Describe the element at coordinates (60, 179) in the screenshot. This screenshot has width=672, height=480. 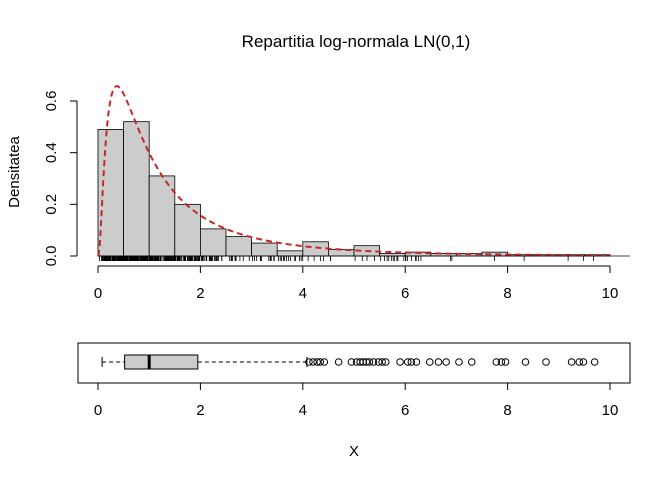
I see `histogram-y-axis: 0.0 0.2 0.4 0.6` at that location.